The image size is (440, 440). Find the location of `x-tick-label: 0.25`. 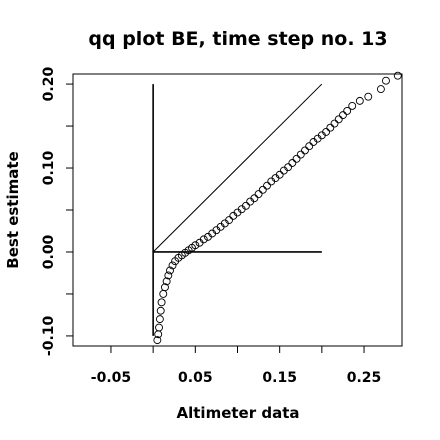

x-tick-label: 0.25 is located at coordinates (364, 378).